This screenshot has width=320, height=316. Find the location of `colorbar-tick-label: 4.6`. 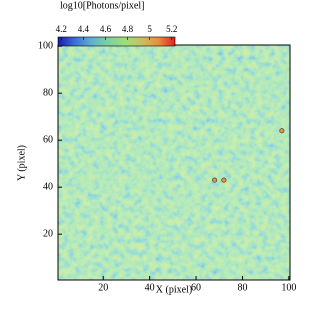

colorbar-tick-label: 4.6 is located at coordinates (106, 29).